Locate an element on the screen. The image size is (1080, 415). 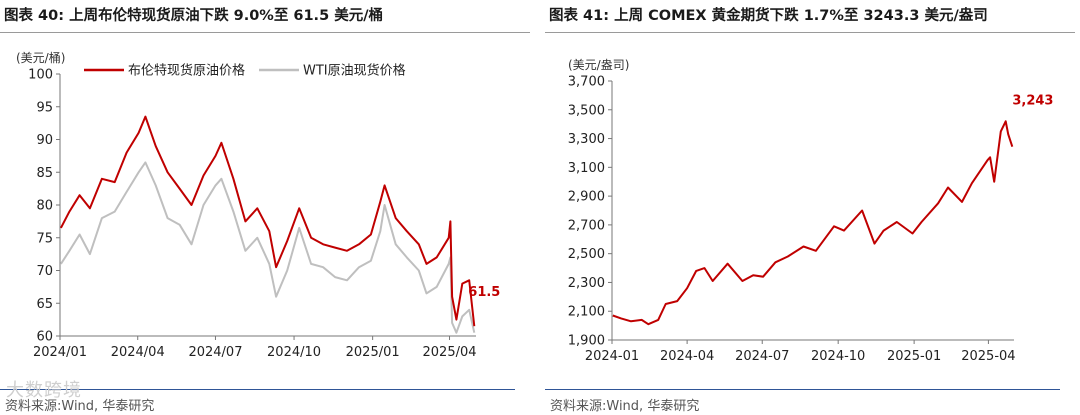
y-tick-label: 2,700 is located at coordinates (586, 225).